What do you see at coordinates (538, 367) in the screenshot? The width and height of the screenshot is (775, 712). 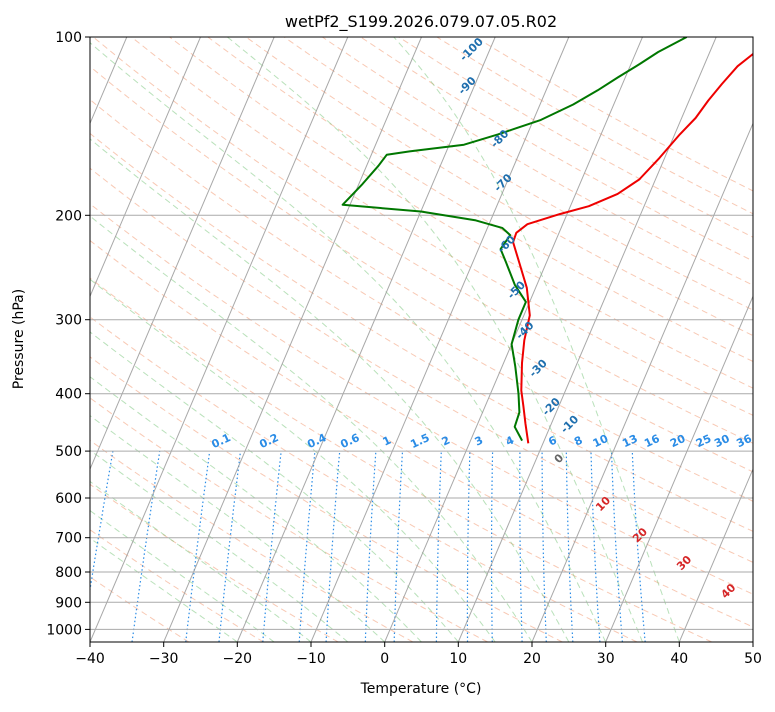 I see `dry-adiabat-label: -30` at bounding box center [538, 367].